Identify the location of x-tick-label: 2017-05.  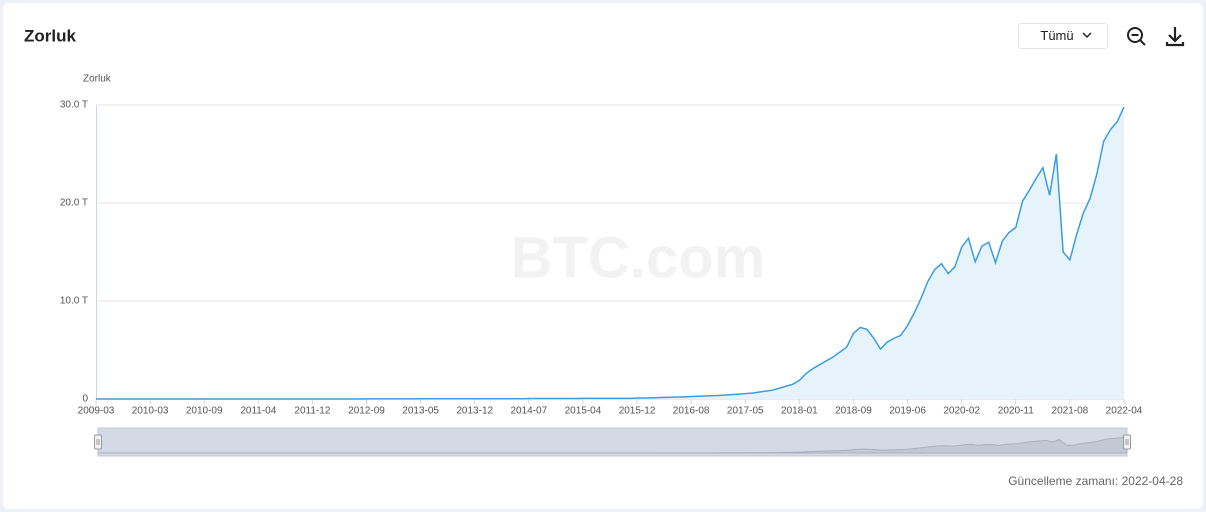
(745, 411).